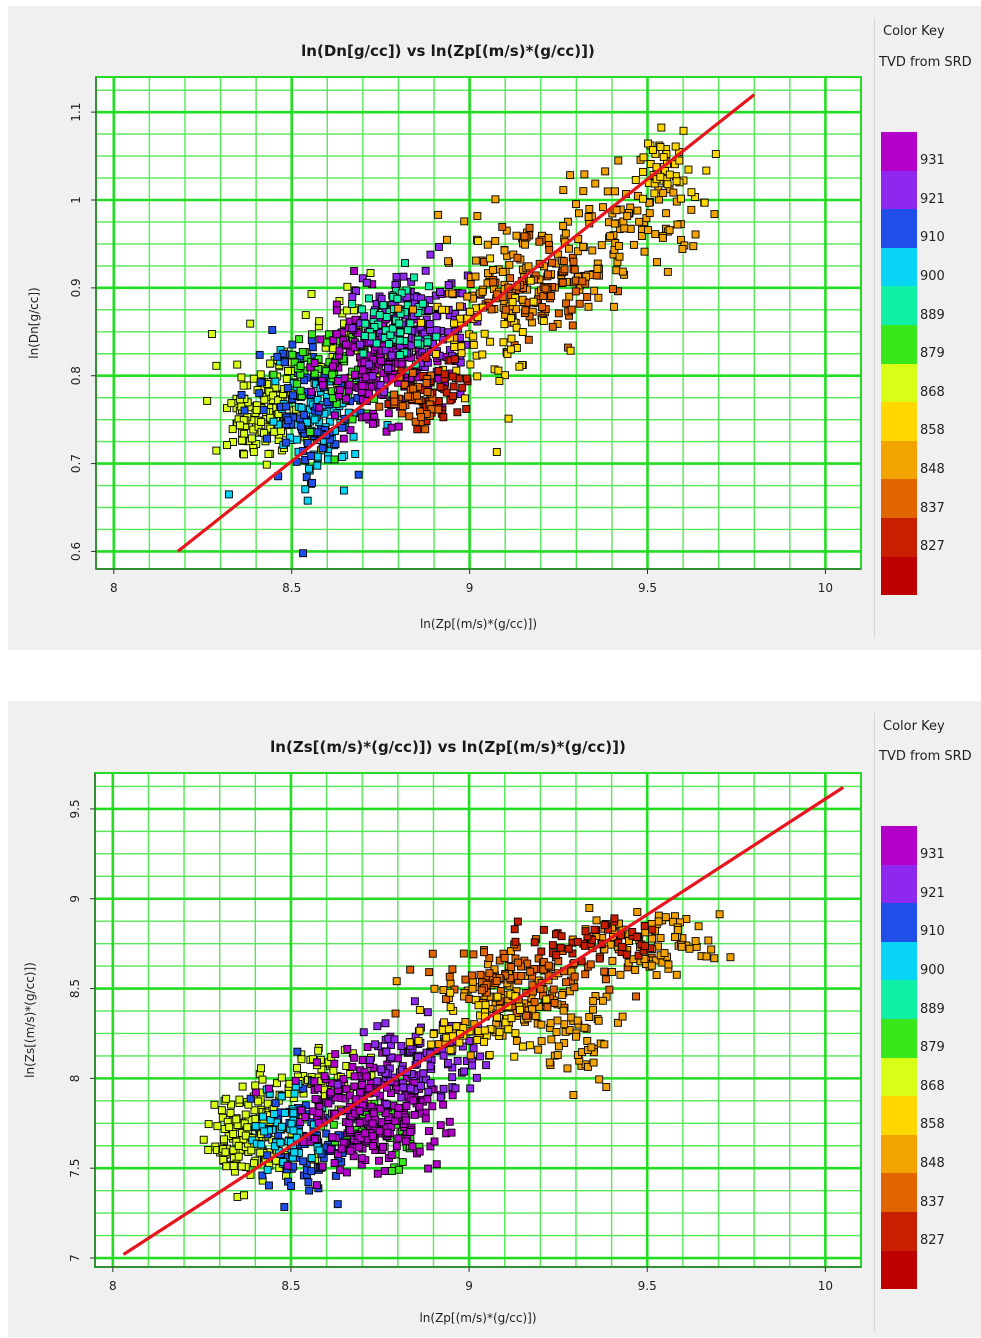  What do you see at coordinates (76, 375) in the screenshot?
I see `y-tick-label: 0.8` at bounding box center [76, 375].